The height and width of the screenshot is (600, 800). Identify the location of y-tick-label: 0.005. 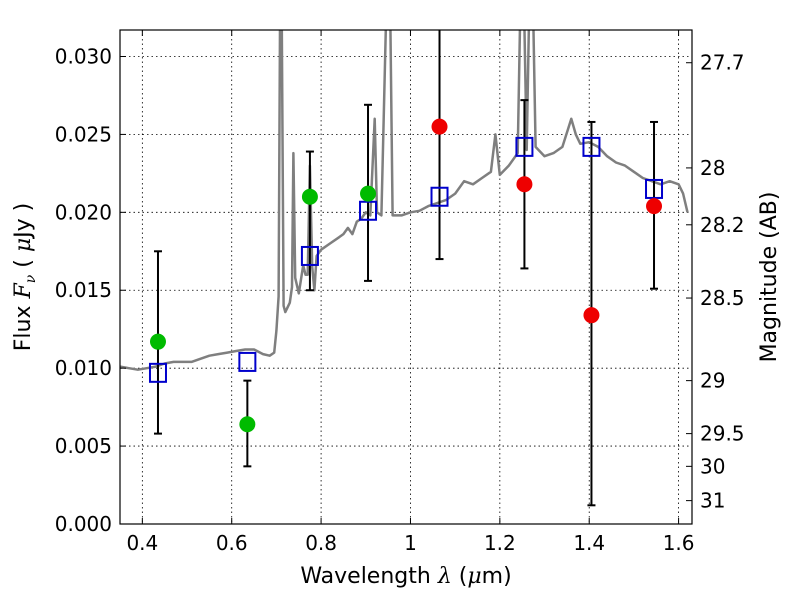
(83, 446).